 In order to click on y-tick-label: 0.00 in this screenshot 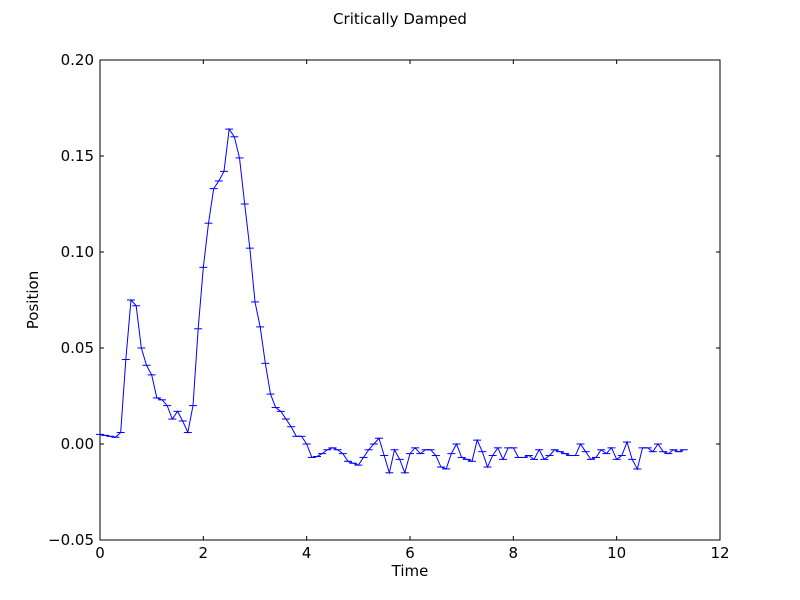, I will do `click(77, 444)`.